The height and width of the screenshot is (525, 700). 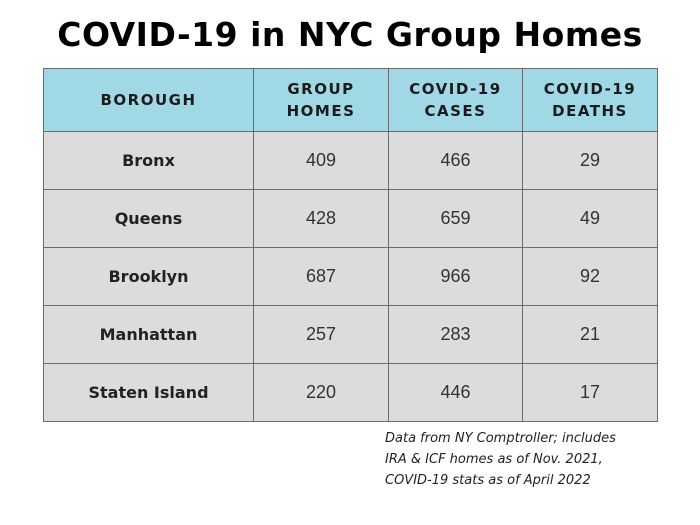 What do you see at coordinates (500, 438) in the screenshot?
I see `source-note-line1: Data from NY Comptroller; includes` at bounding box center [500, 438].